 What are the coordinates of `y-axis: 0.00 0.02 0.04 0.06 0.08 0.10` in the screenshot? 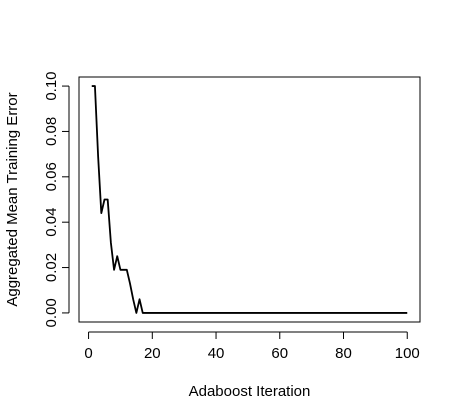 It's located at (56, 199).